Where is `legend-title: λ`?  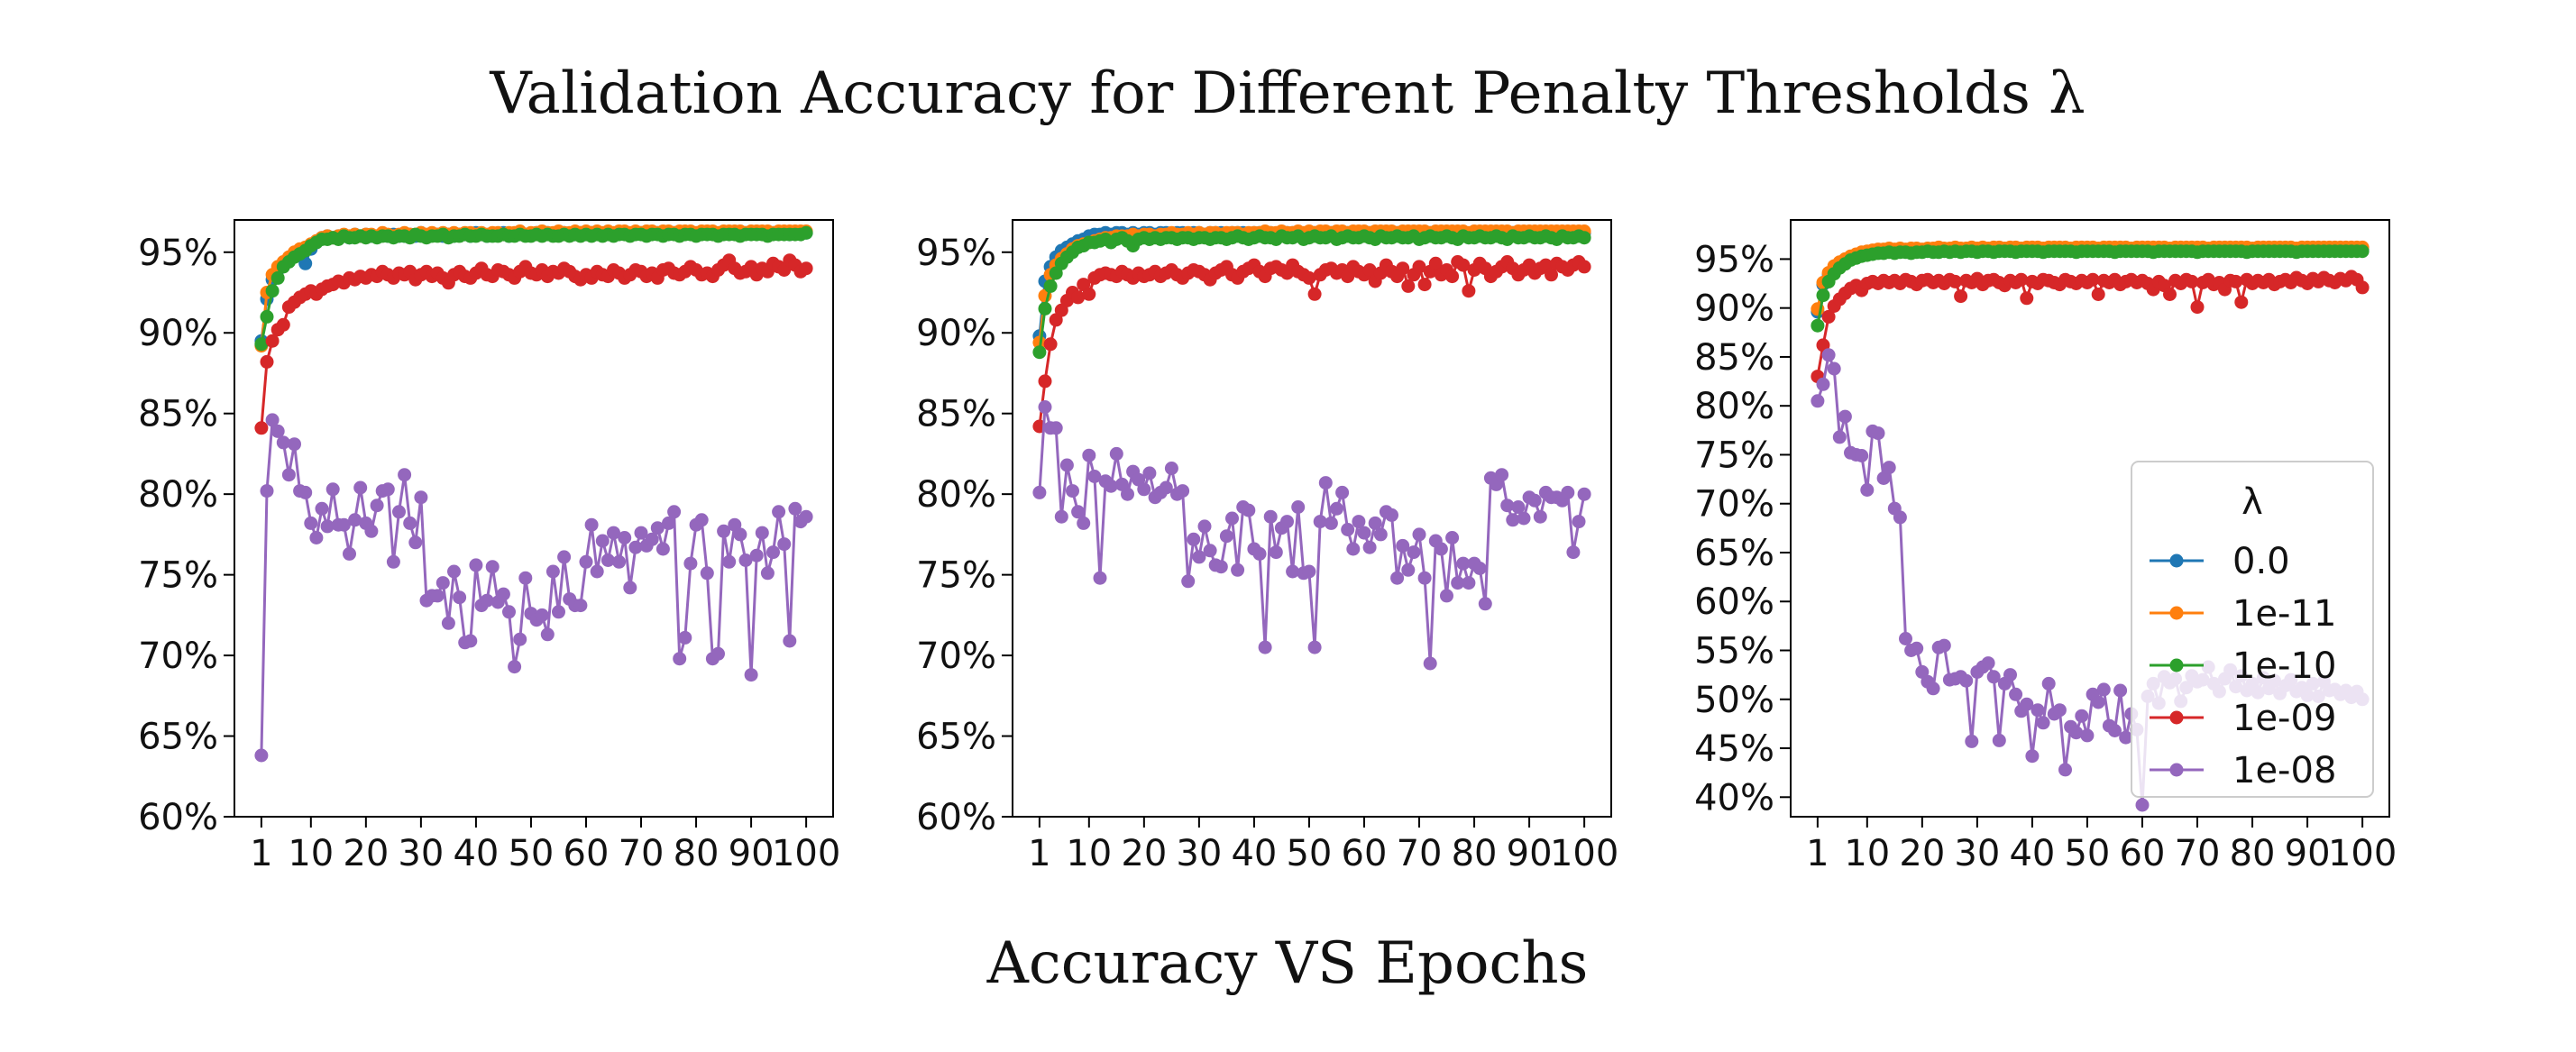 legend-title: λ is located at coordinates (2252, 502).